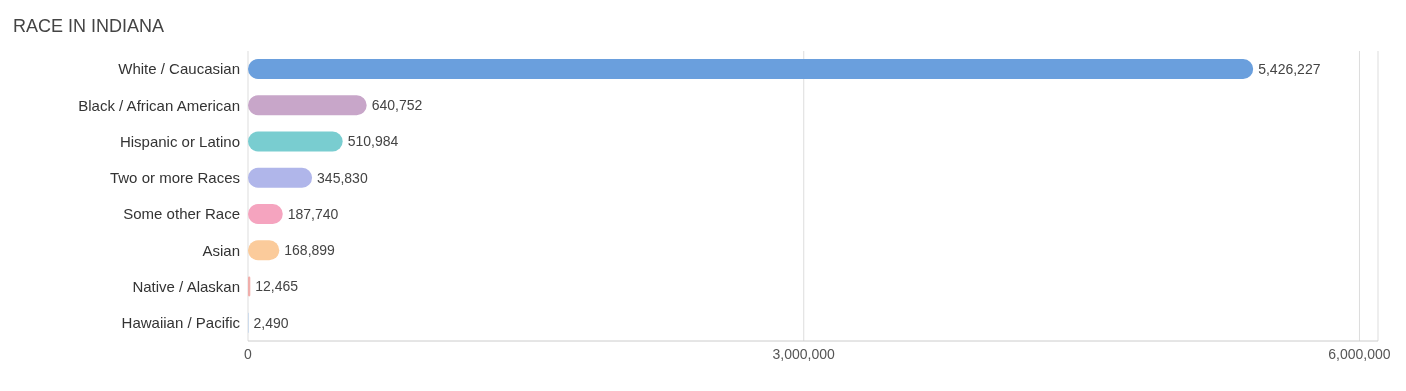 The width and height of the screenshot is (1406, 391). Describe the element at coordinates (89, 26) in the screenshot. I see `text: RACE IN INDIANA` at that location.